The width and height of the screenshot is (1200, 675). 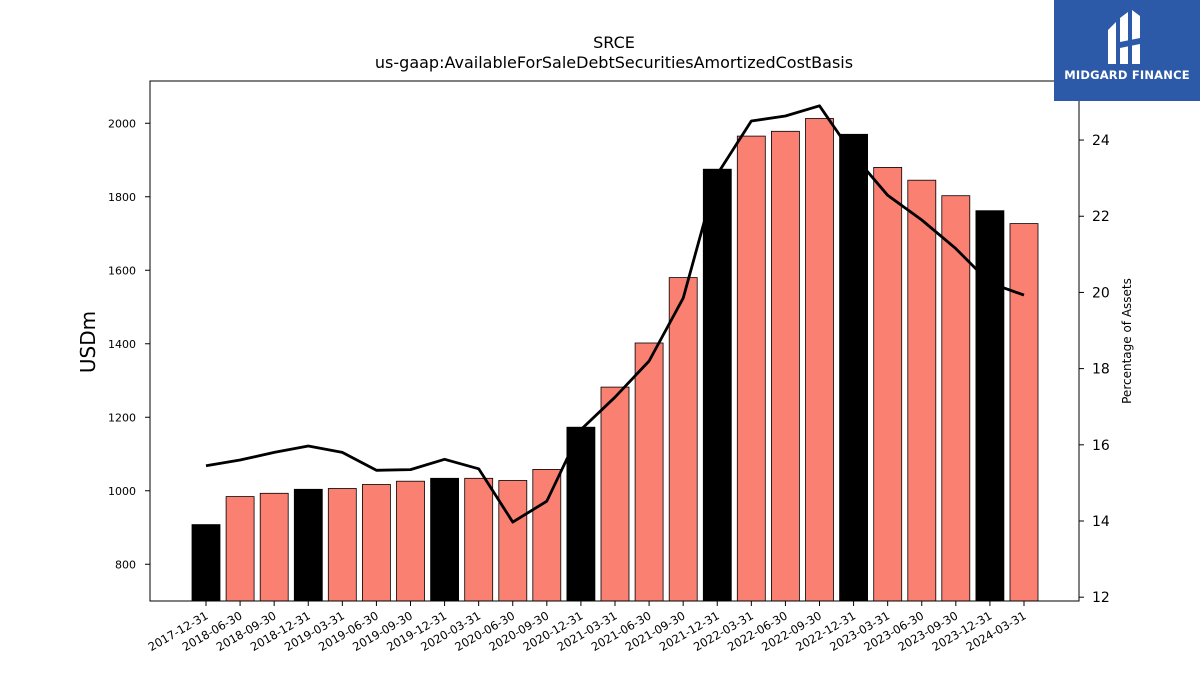 What do you see at coordinates (1101, 217) in the screenshot?
I see `y2-tick-label: 22` at bounding box center [1101, 217].